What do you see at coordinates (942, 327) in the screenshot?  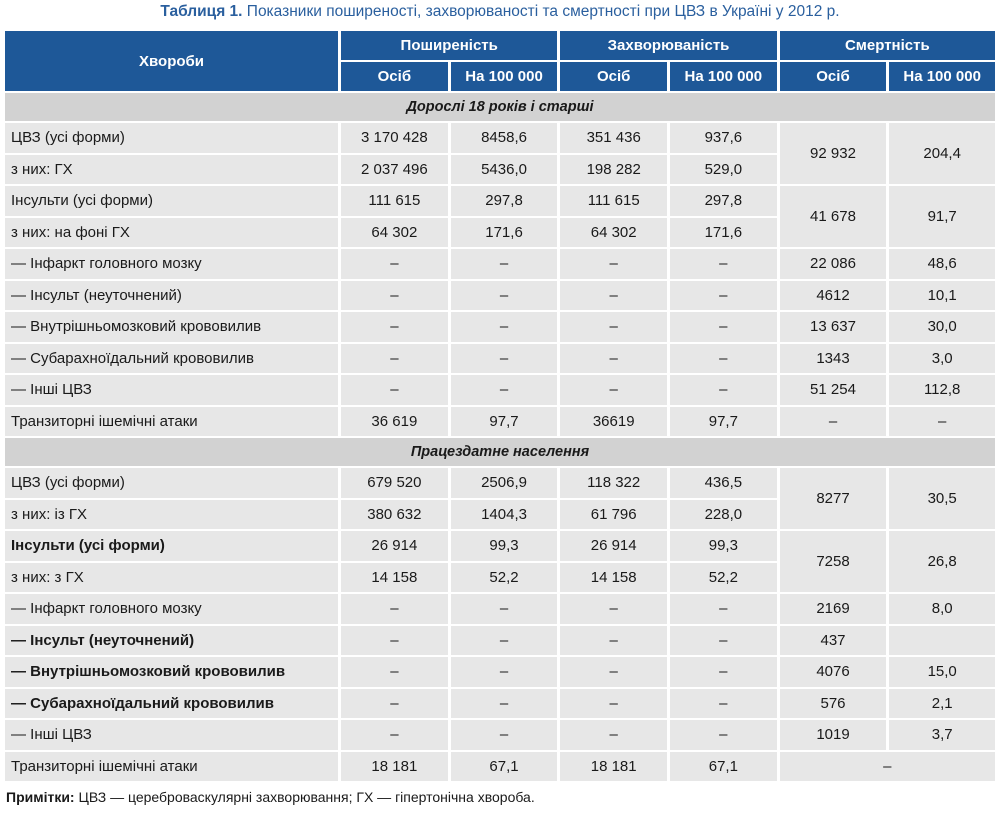 I see `mortality-rate-cell: 30,0` at bounding box center [942, 327].